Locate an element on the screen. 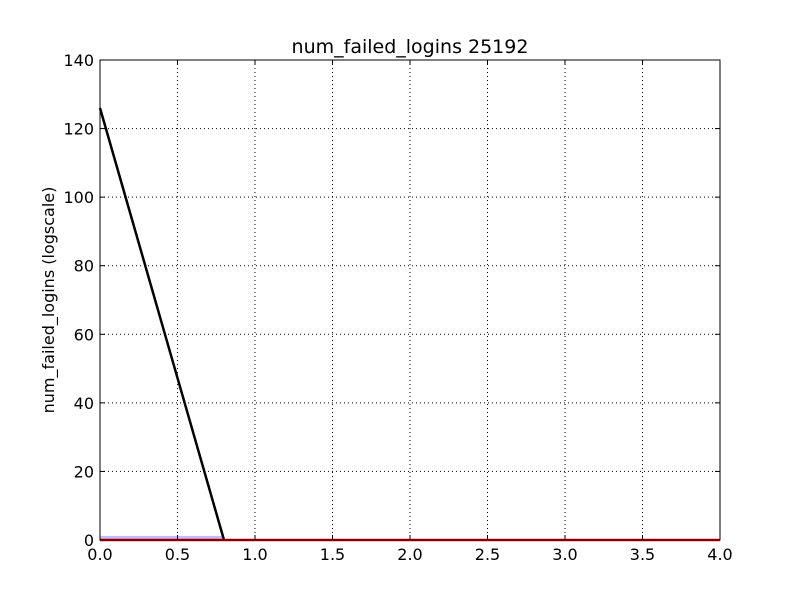 This screenshot has width=800, height=600. x-tick-label: 4.0 is located at coordinates (719, 554).